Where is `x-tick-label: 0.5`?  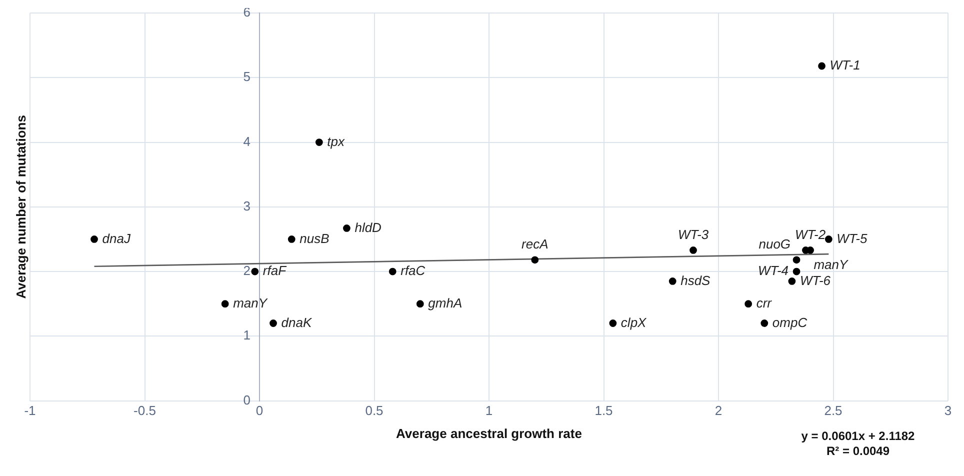
x-tick-label: 0.5 is located at coordinates (374, 410).